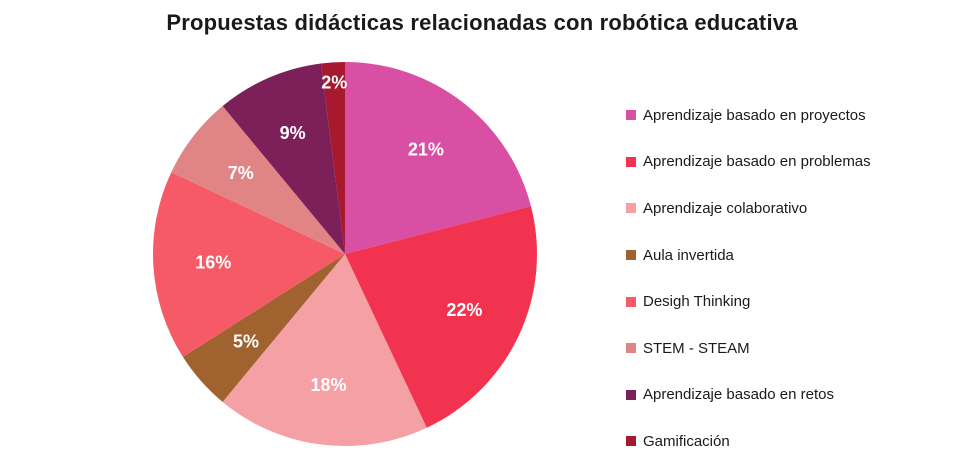 The width and height of the screenshot is (964, 465). I want to click on legend-item-aprendizaje-basado-en-retos: Aprendizaje basado en retos, so click(748, 395).